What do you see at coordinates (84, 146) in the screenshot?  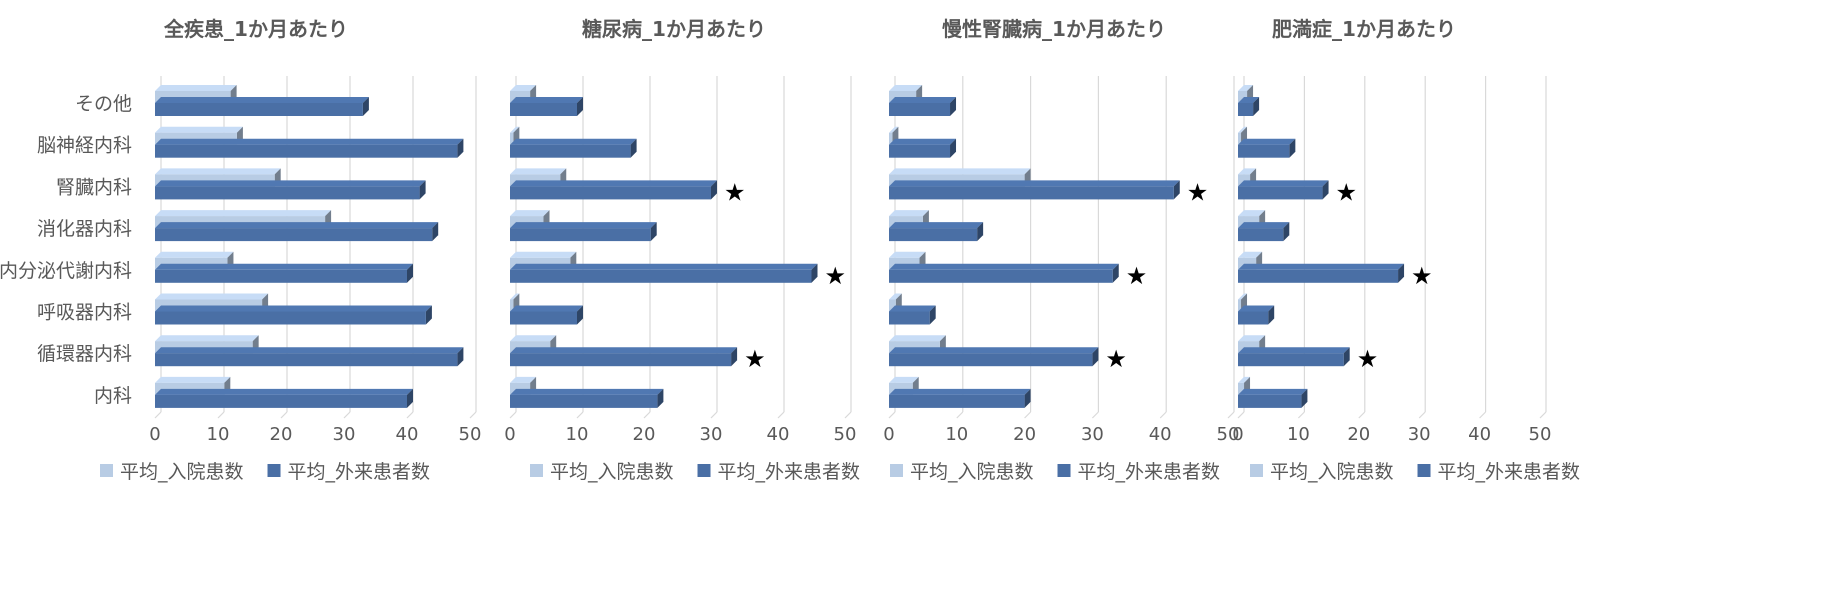 I see `category-label: 脳神経内科` at bounding box center [84, 146].